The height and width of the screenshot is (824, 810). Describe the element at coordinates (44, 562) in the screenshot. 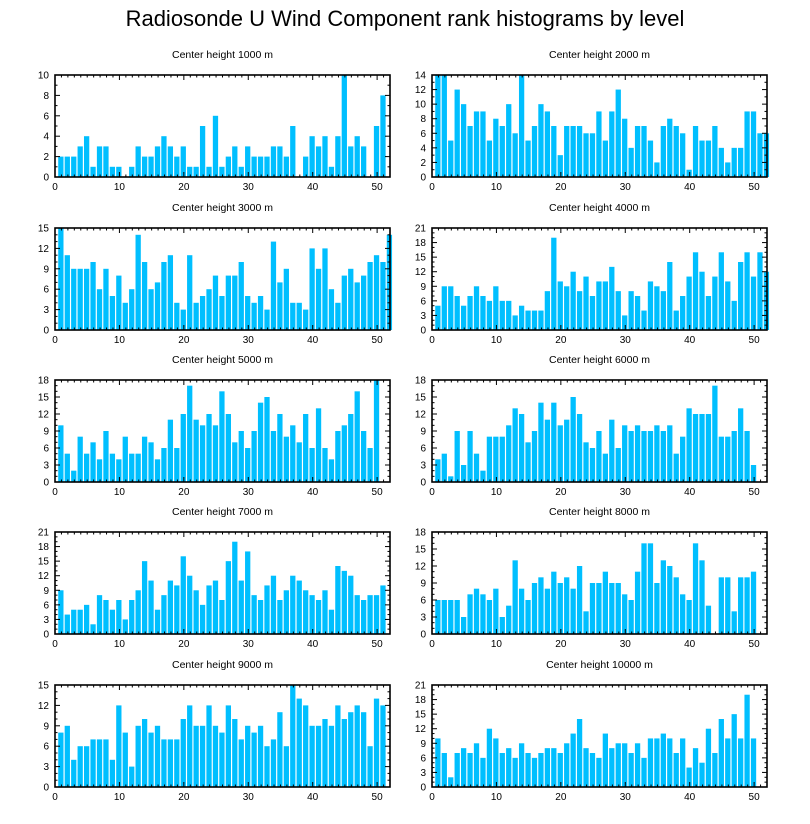

I see `y-tick-label: 15` at that location.